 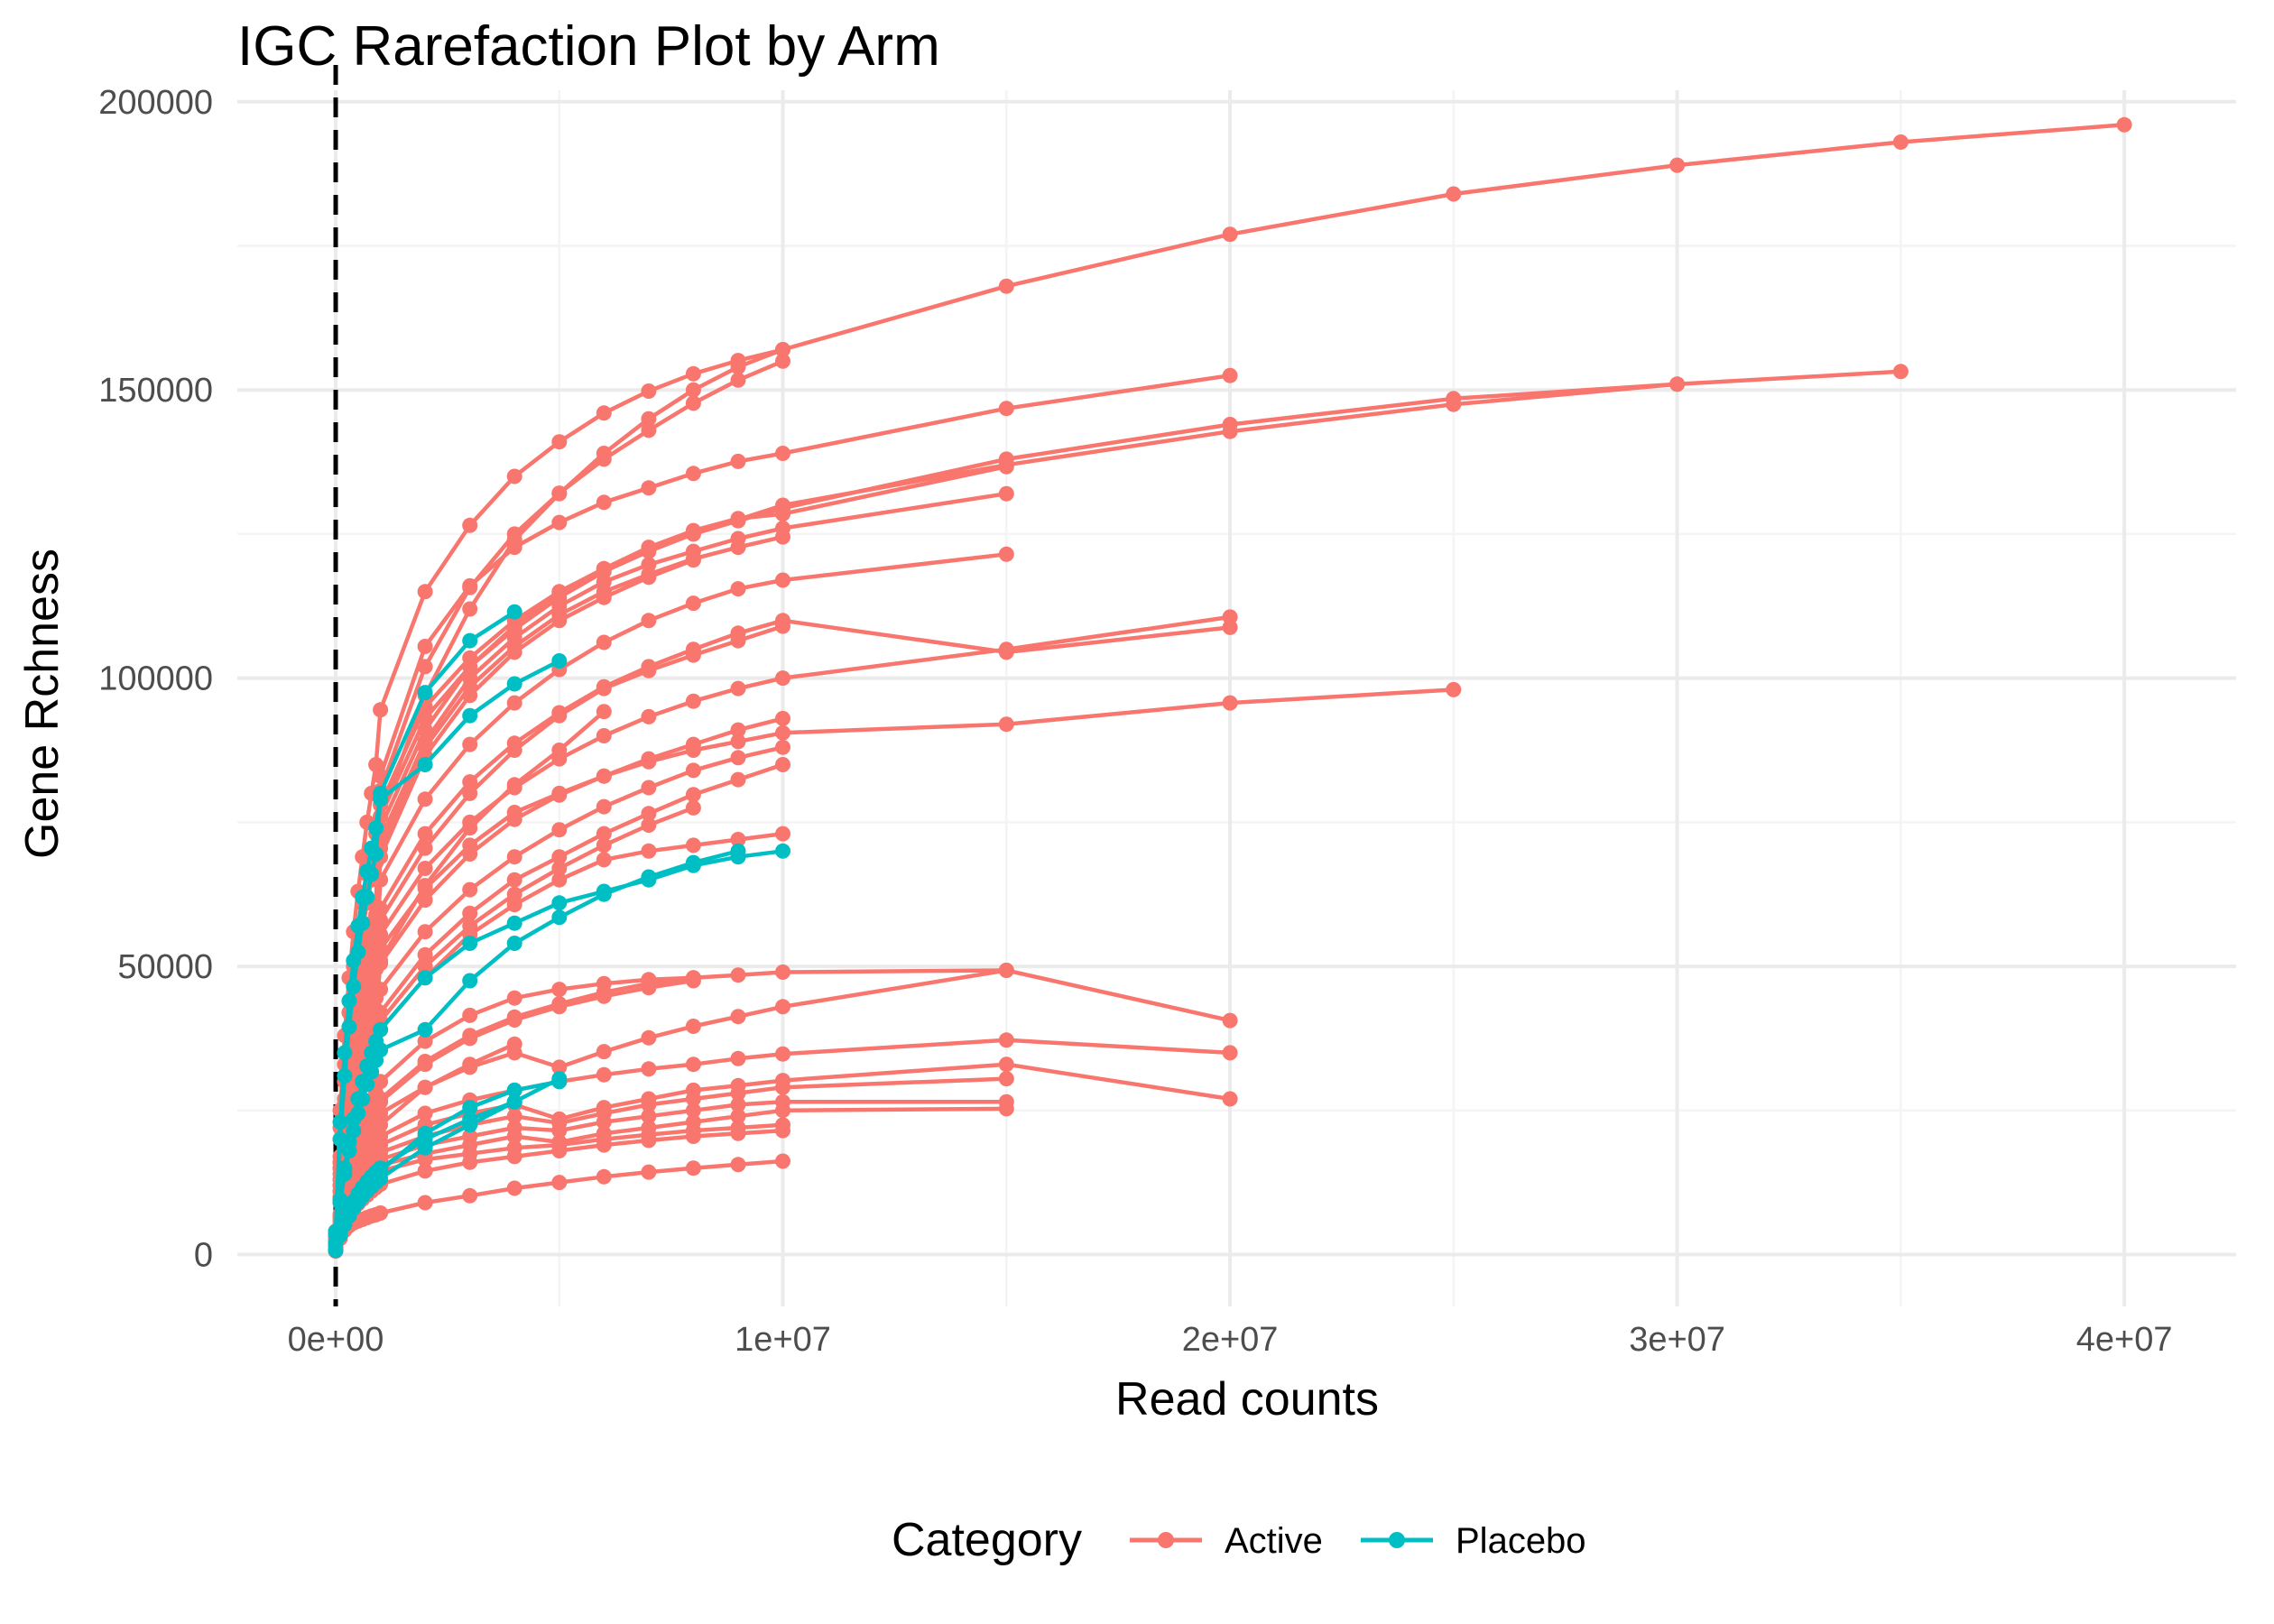 I want to click on legend-label-placebo: Placebo, so click(x=1521, y=1541).